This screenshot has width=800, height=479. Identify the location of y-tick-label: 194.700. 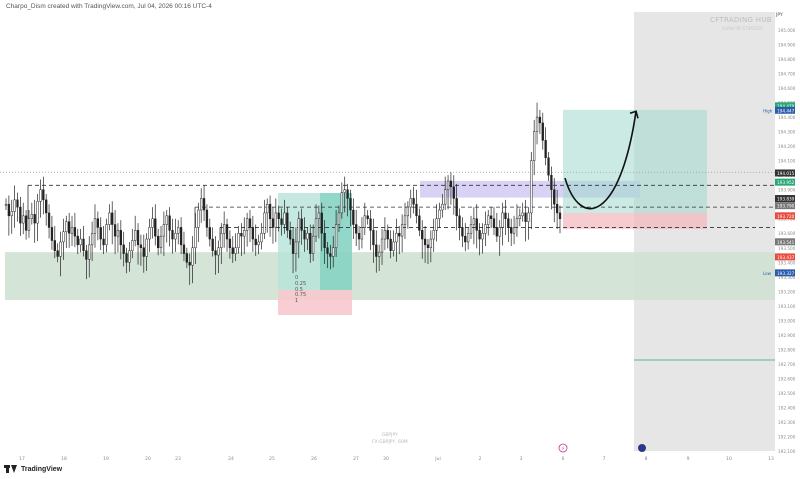
(787, 74).